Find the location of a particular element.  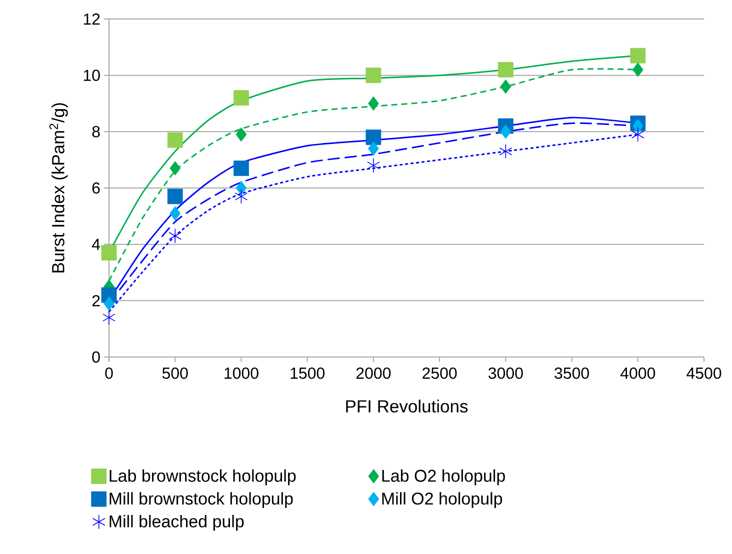

x-tick-label: 4500 is located at coordinates (704, 373).